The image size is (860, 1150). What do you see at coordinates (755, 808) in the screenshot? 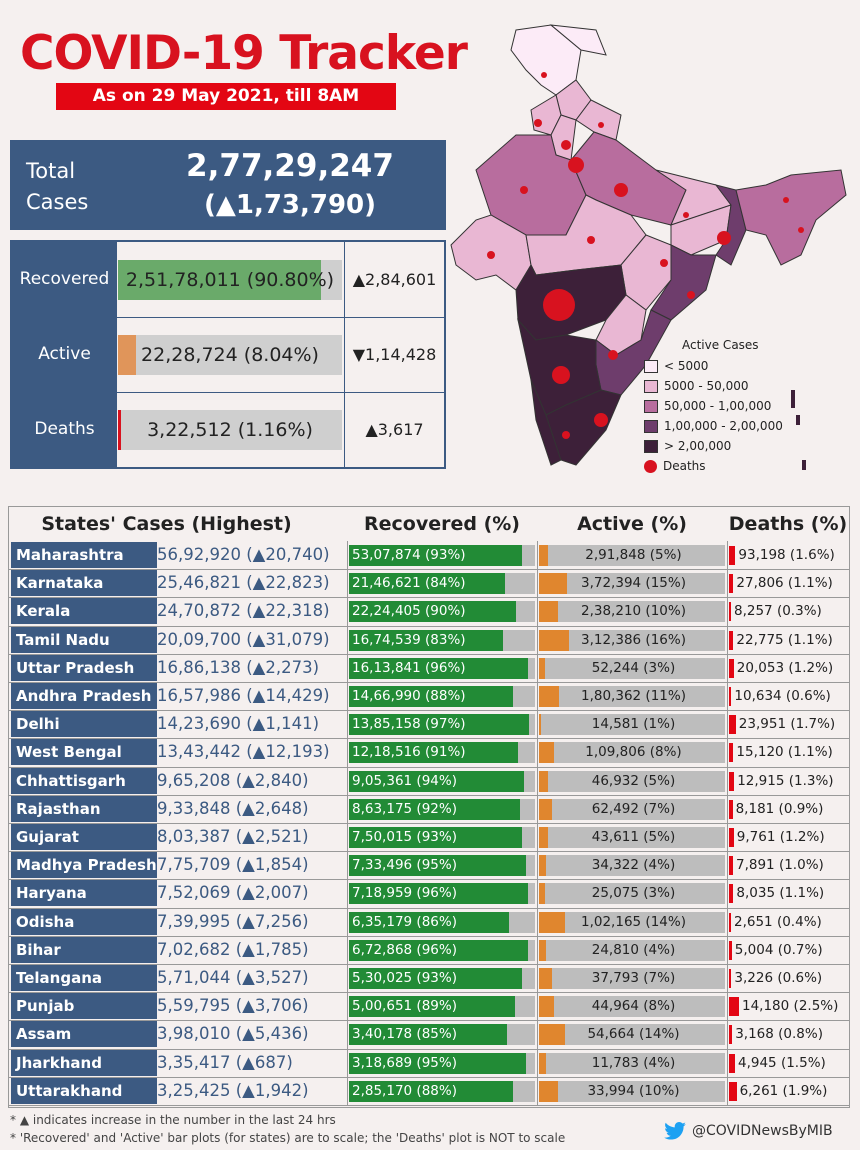
I see `deaths-value: 8,181` at bounding box center [755, 808].